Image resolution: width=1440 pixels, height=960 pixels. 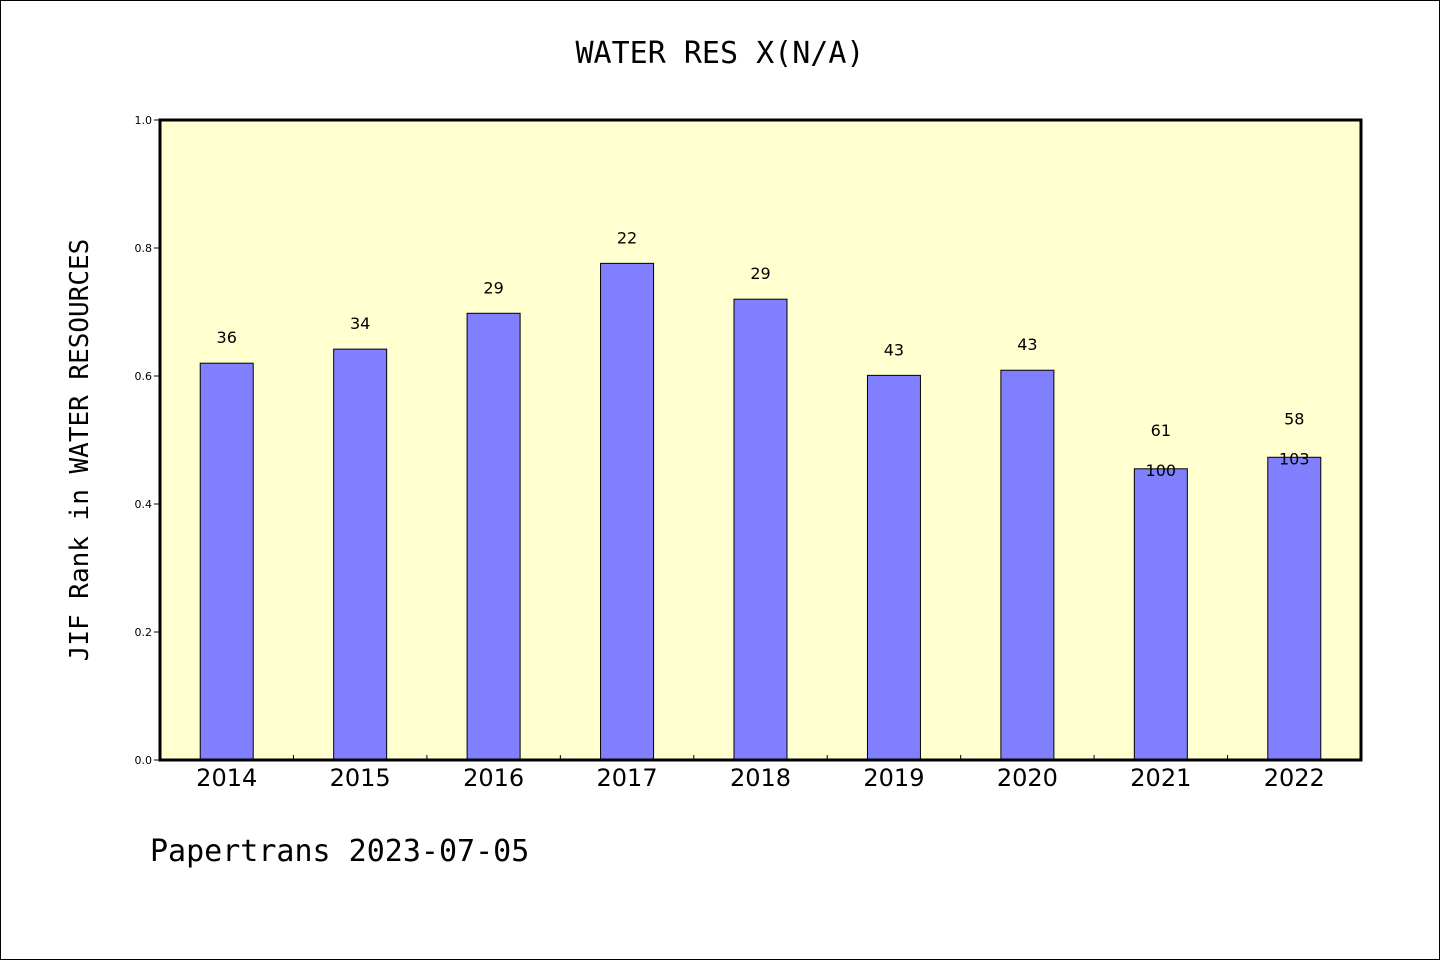 What do you see at coordinates (1027, 344) in the screenshot?
I see `bar-label-2020: 43` at bounding box center [1027, 344].